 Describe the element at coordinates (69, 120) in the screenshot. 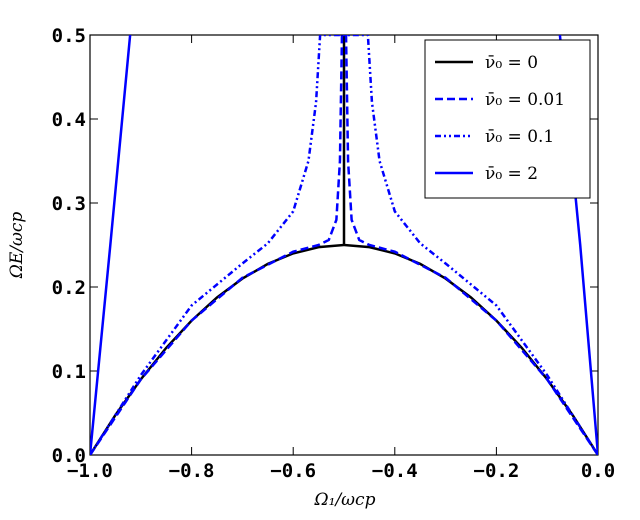

I see `y-tick-label: 0.4` at that location.